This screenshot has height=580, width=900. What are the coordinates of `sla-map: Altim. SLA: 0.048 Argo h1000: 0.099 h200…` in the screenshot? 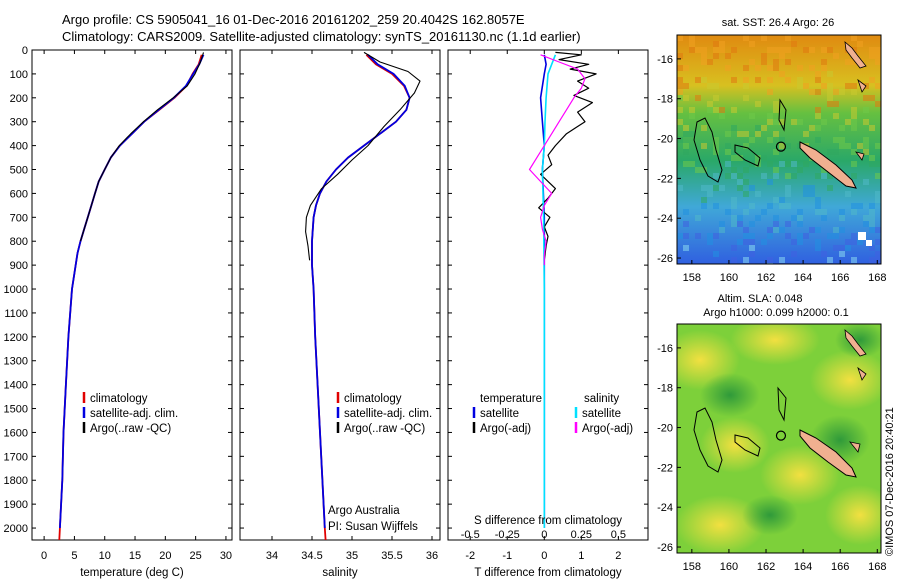 It's located at (771, 433).